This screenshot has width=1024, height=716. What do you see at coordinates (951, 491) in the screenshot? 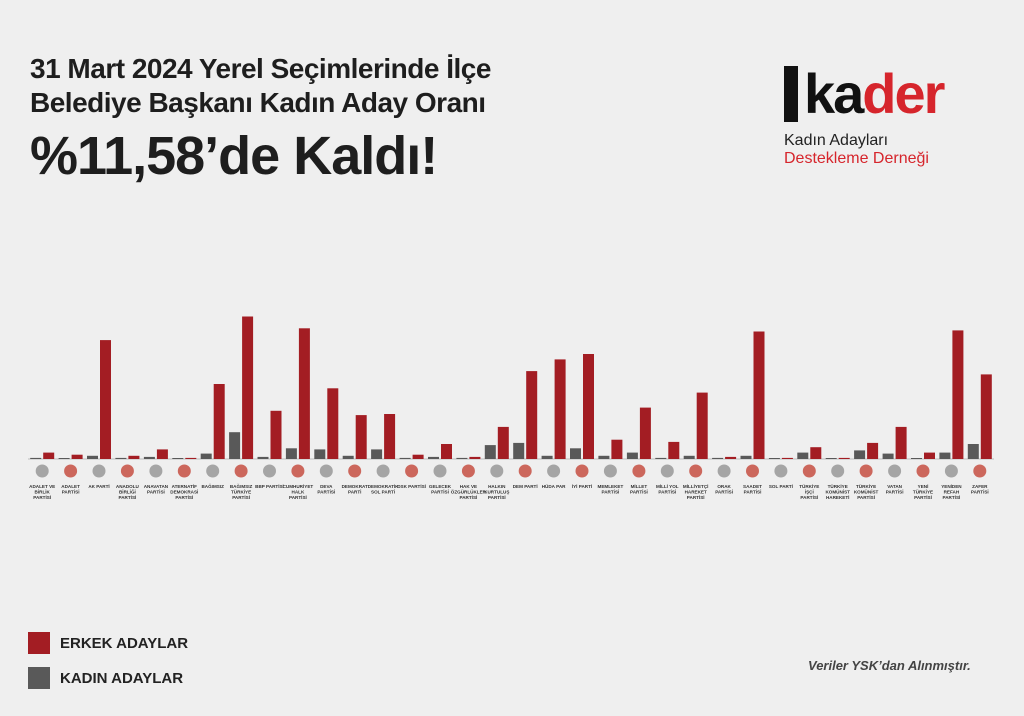
I see `category-label: YENİDEN REFAH PARTİSİ` at bounding box center [951, 491].